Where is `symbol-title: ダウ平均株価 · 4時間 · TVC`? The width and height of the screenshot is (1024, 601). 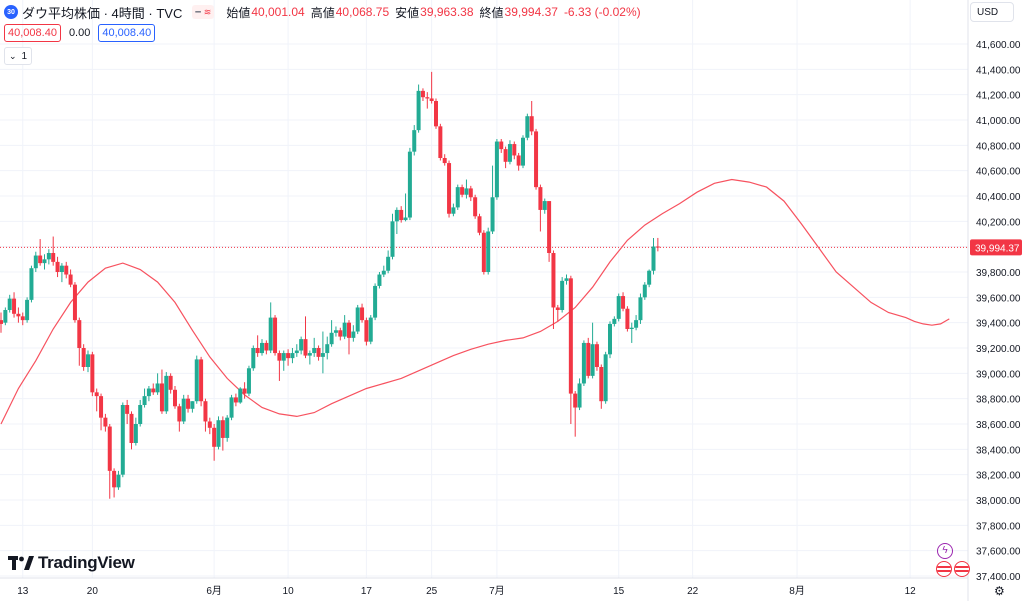 symbol-title: ダウ平均株価 · 4時間 · TVC is located at coordinates (102, 13).